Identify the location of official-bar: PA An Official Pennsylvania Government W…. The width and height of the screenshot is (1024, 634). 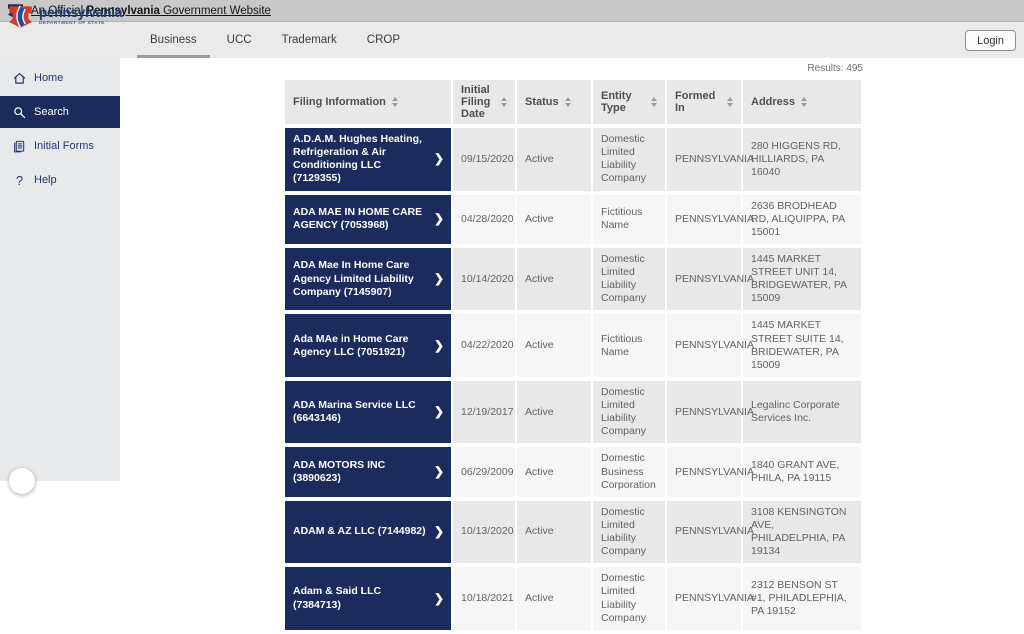
(512, 11).